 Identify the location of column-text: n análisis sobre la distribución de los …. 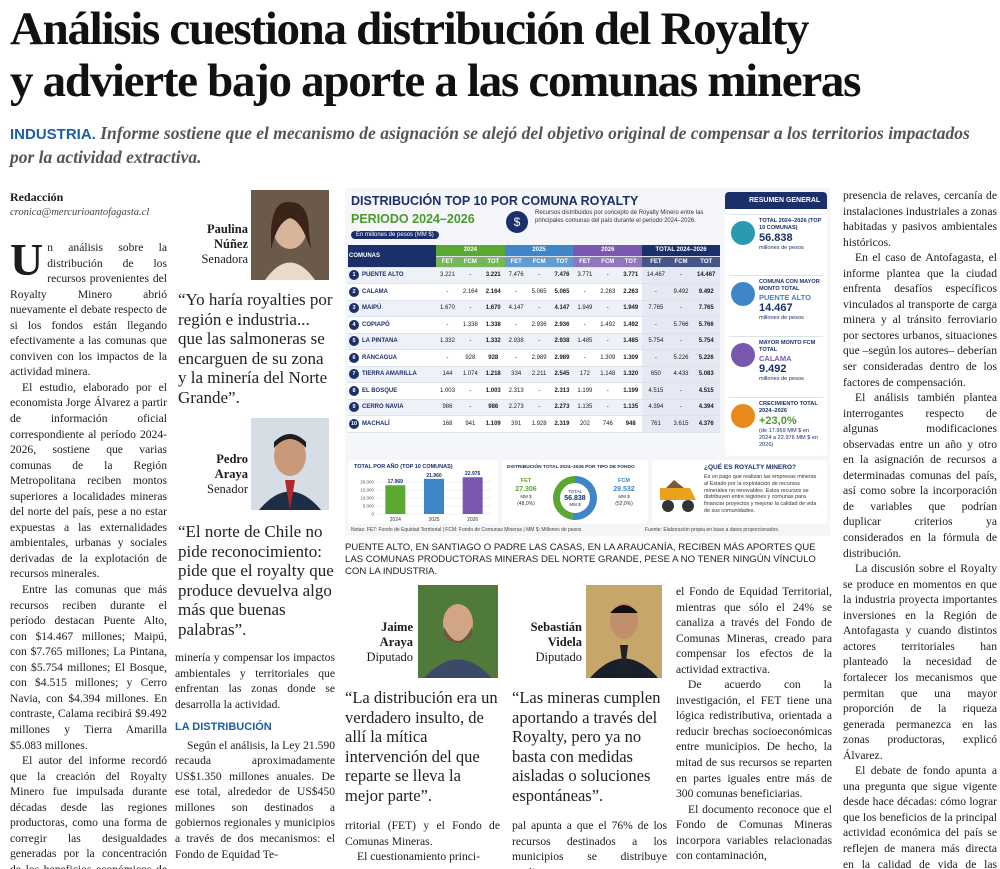
(88, 554).